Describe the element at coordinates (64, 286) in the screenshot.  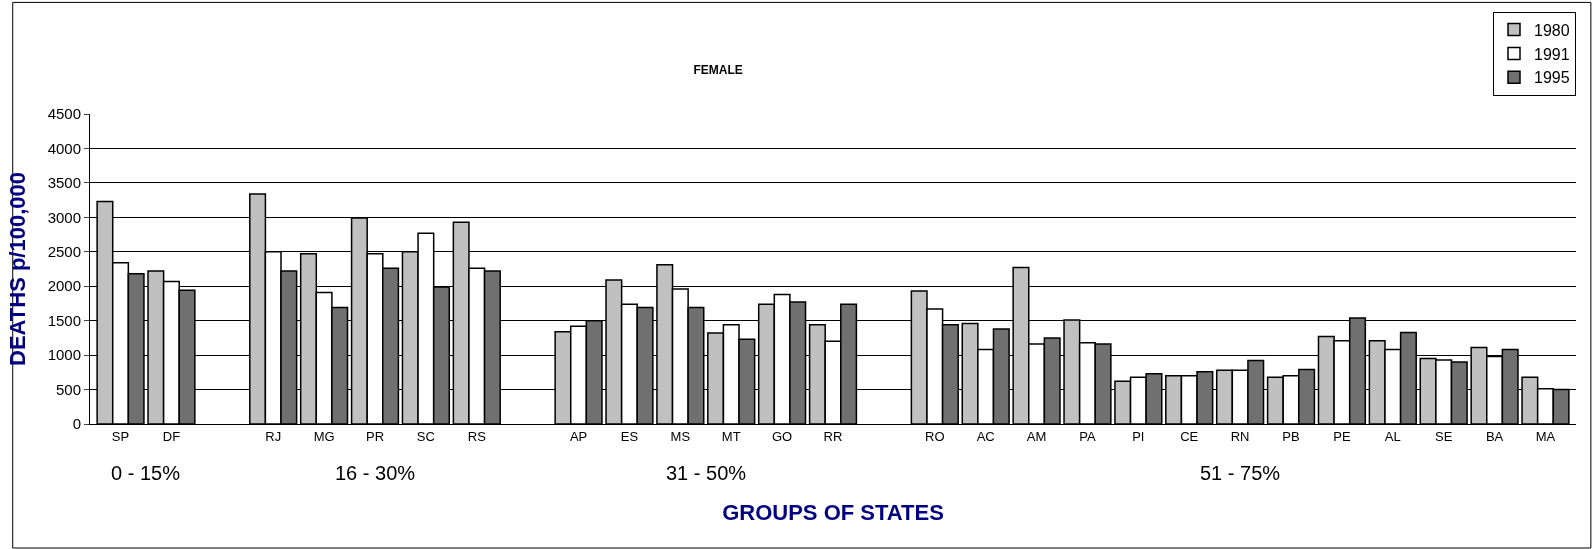
I see `y-tick-label: 2000` at that location.